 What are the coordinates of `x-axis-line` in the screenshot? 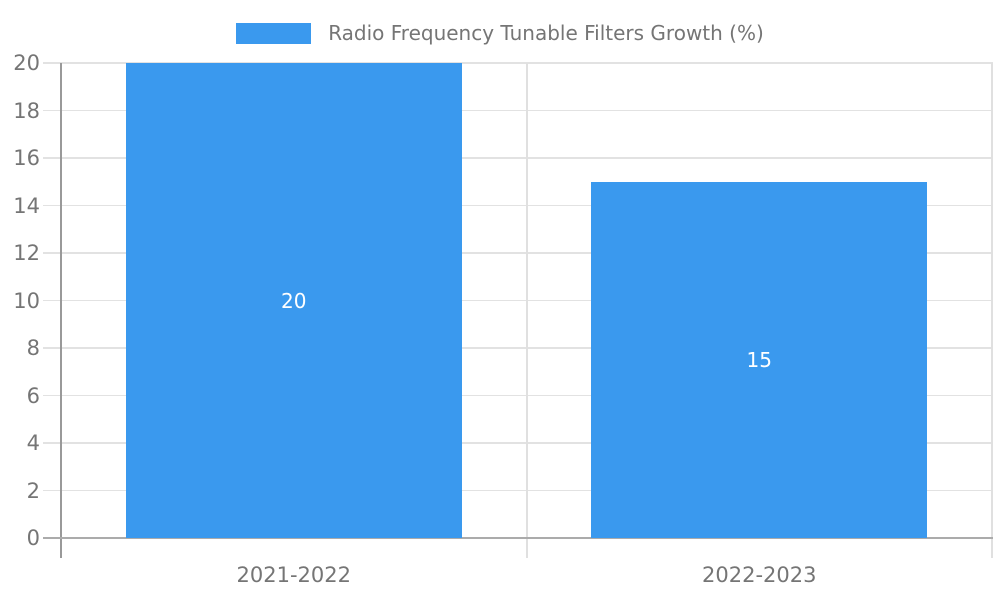 It's located at (518, 538).